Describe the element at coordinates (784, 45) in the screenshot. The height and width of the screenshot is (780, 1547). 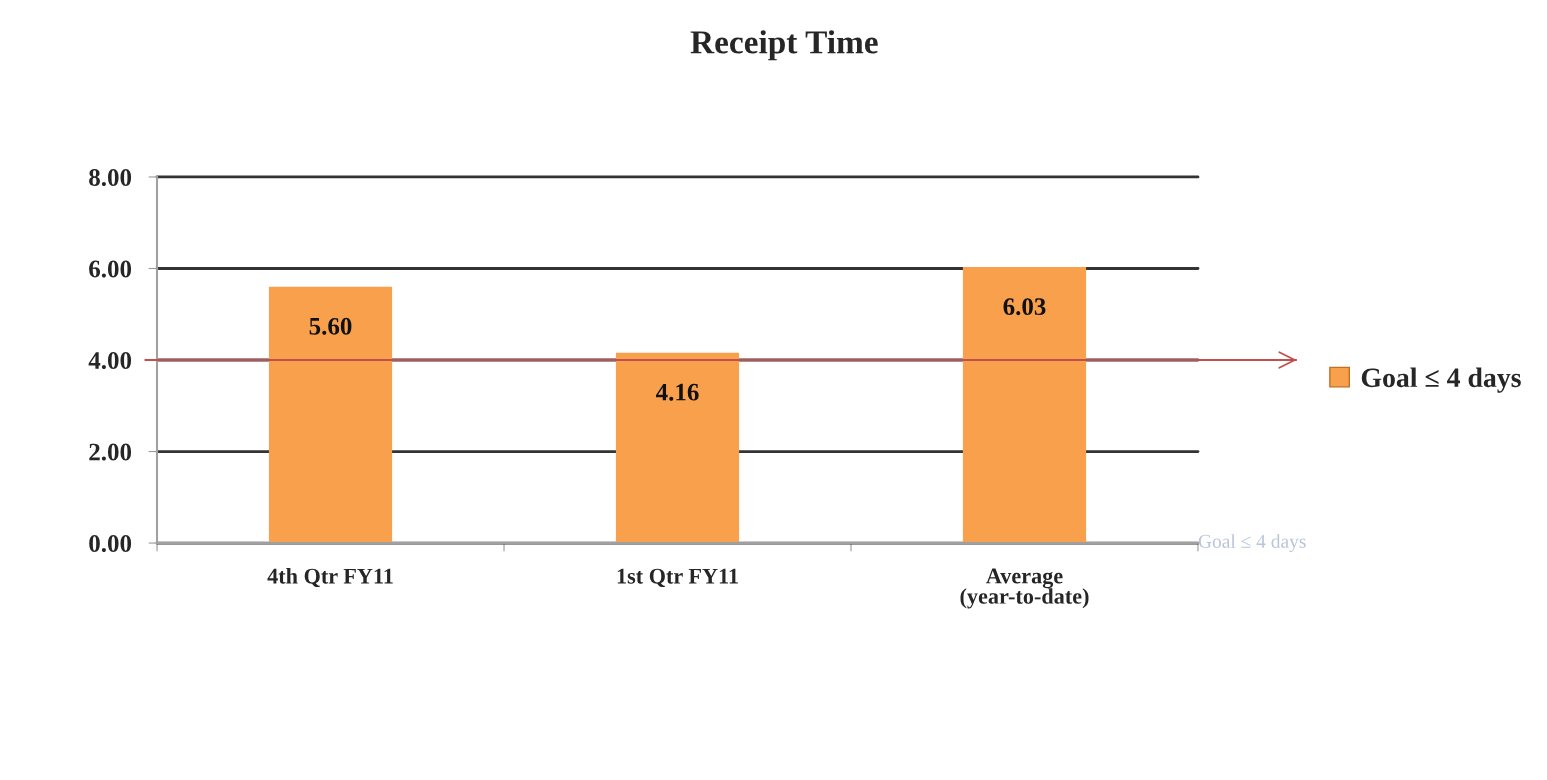
I see `chart-title: Receipt Time` at that location.